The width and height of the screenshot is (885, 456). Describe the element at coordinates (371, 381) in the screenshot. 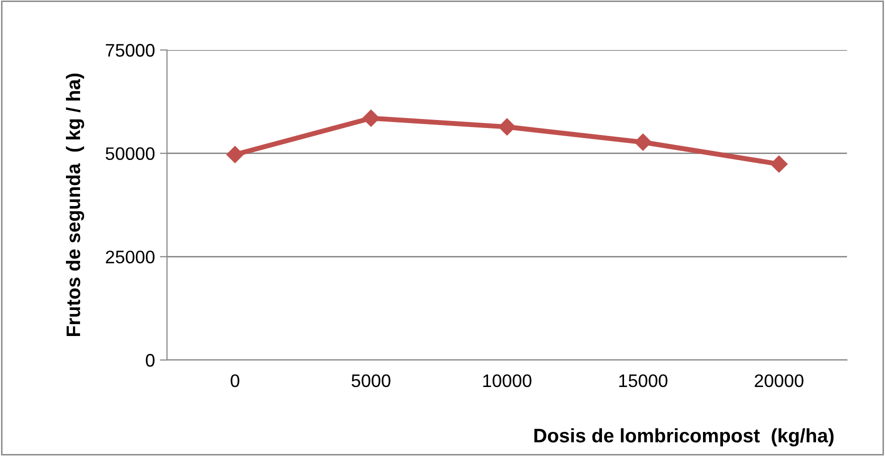

I see `x-tick-label: 5000` at that location.